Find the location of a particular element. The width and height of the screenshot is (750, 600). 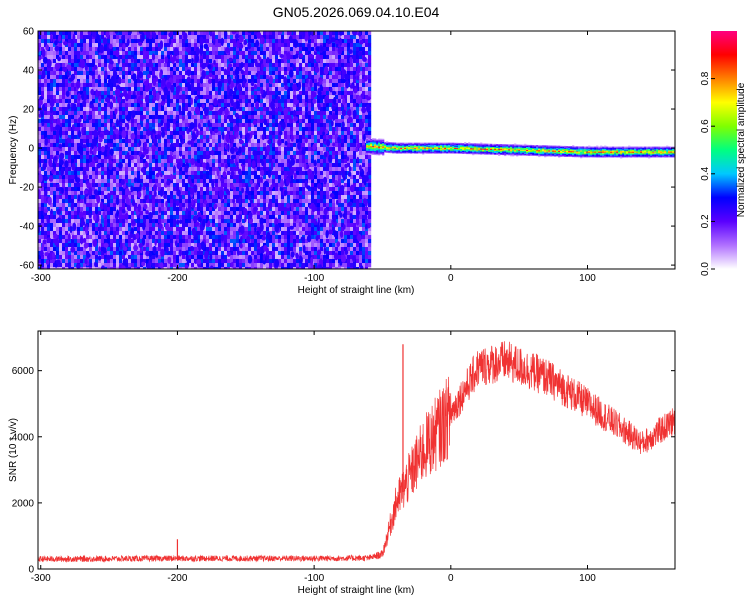

colorbar-tick-label: 0.4 is located at coordinates (705, 173).